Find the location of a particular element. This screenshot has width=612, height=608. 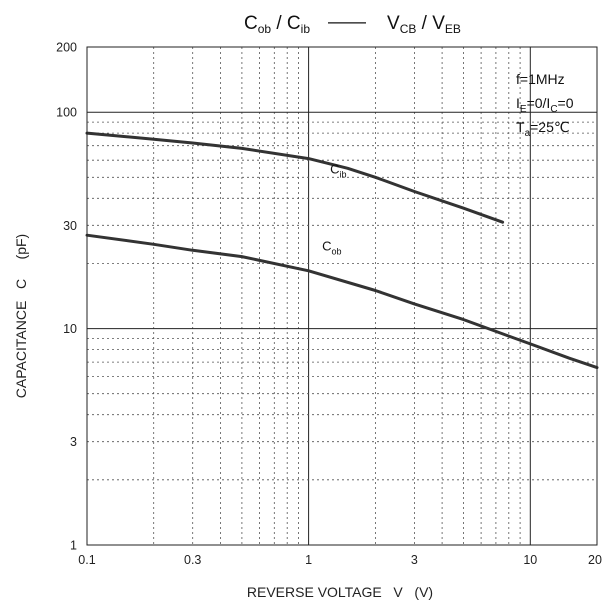

x-tick-label: 10 is located at coordinates (530, 560).